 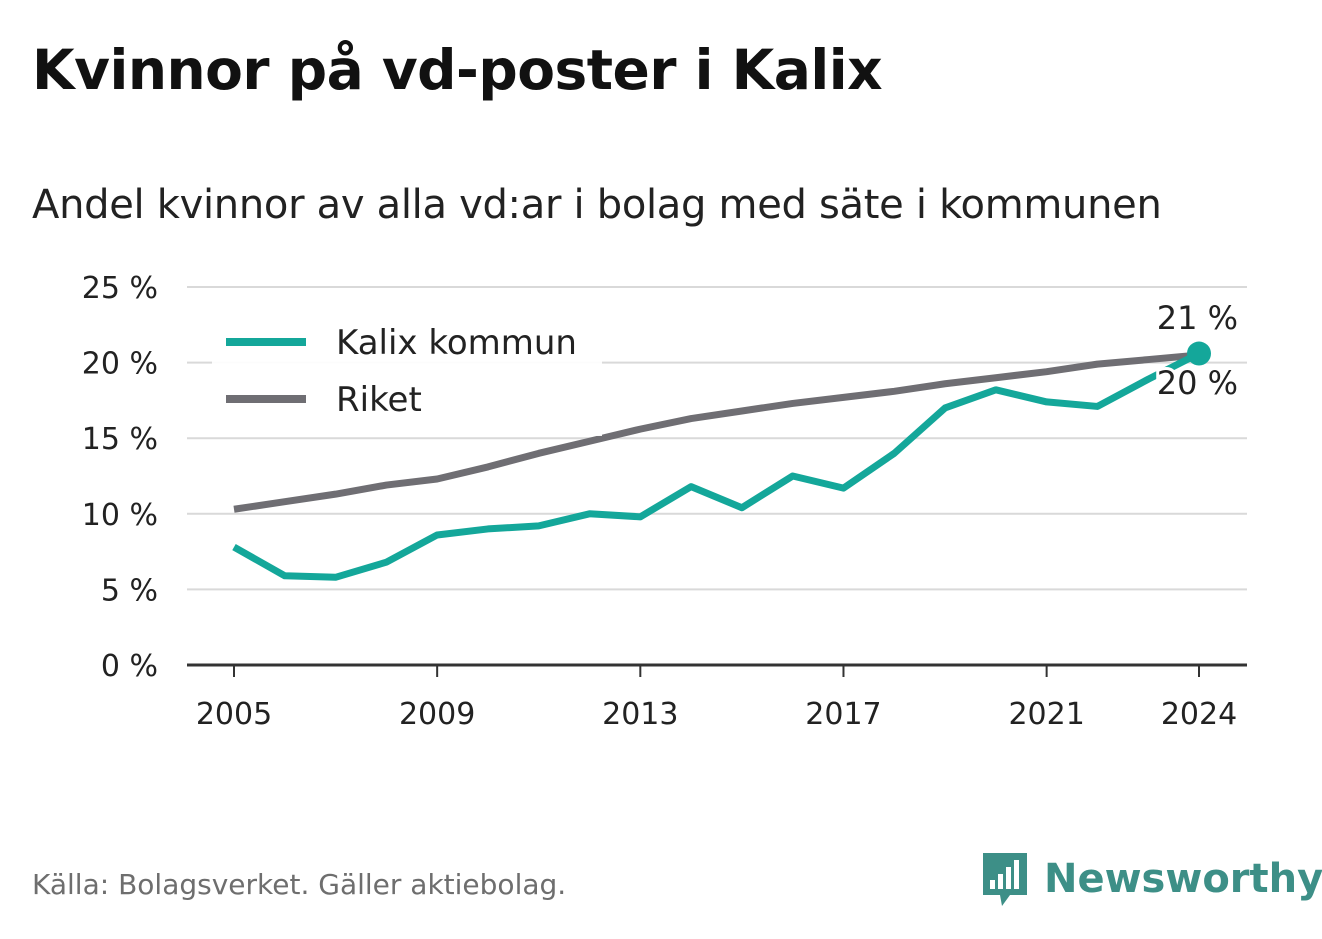 I want to click on x-tick-label: 2017, so click(x=843, y=714).